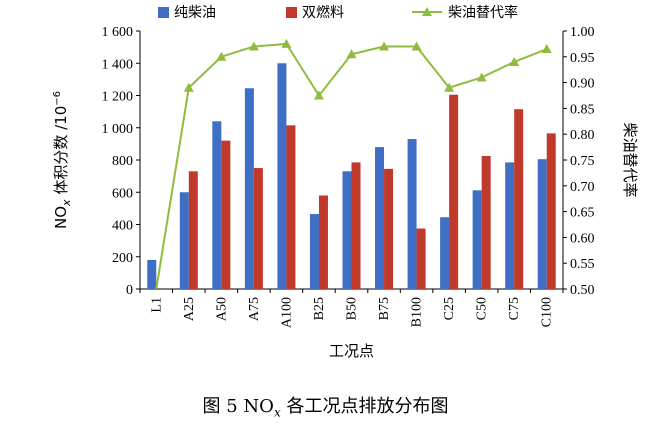 The image size is (651, 428). I want to click on x-tick-label: A25, so click(189, 309).